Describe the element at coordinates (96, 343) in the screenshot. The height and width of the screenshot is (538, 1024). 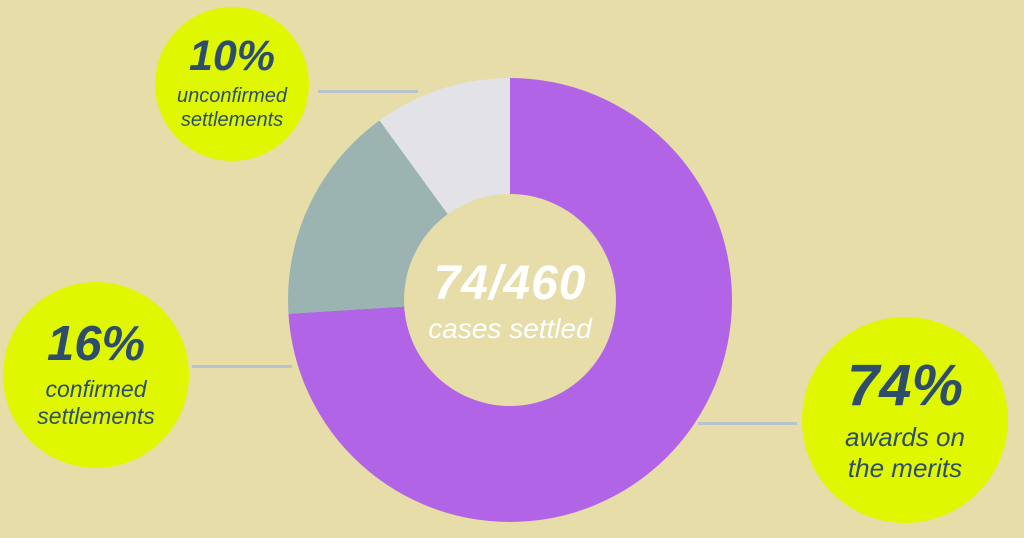
I see `callout-percent-confirmed: 16%` at that location.